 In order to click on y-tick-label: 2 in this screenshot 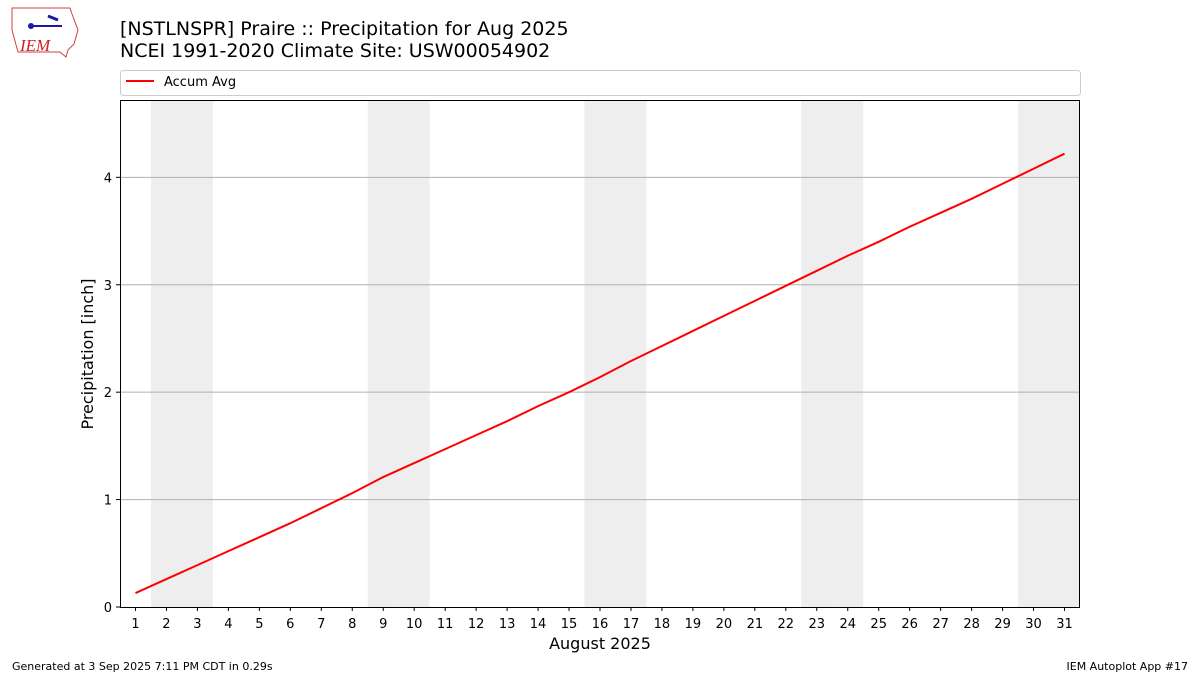, I will do `click(108, 393)`.